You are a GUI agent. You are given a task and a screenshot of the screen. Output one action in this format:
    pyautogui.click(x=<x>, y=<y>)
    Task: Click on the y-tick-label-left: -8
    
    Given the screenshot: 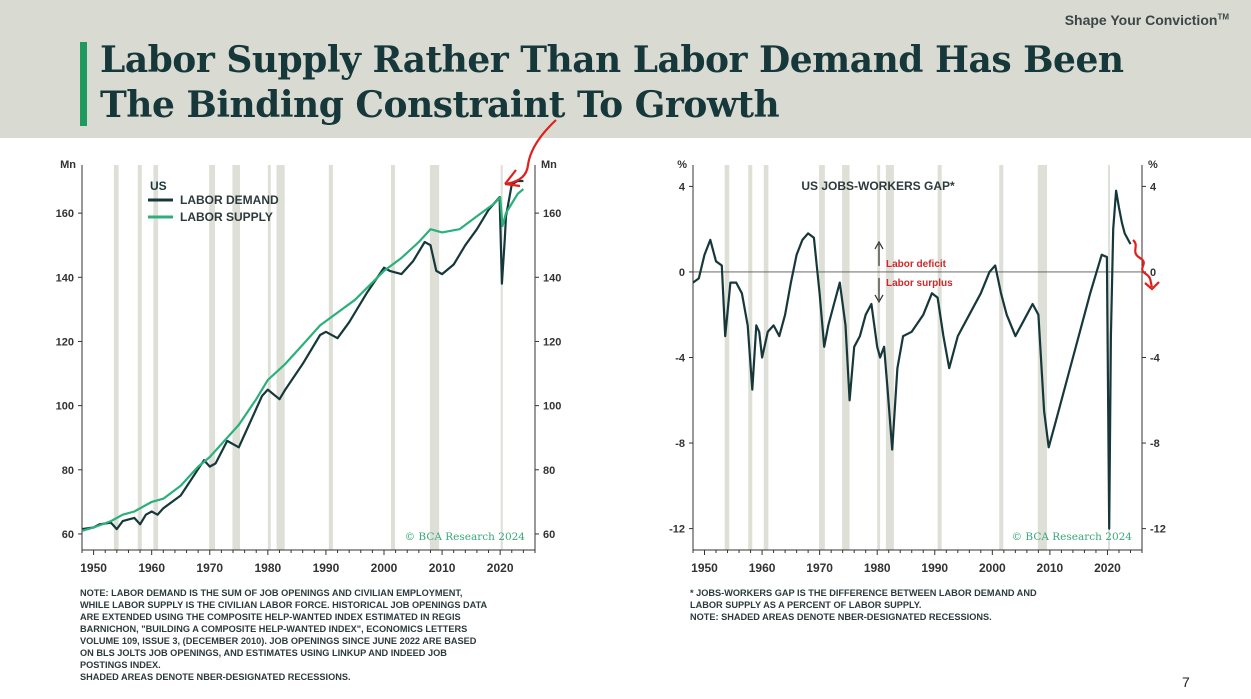 What is the action you would take?
    pyautogui.click(x=680, y=444)
    